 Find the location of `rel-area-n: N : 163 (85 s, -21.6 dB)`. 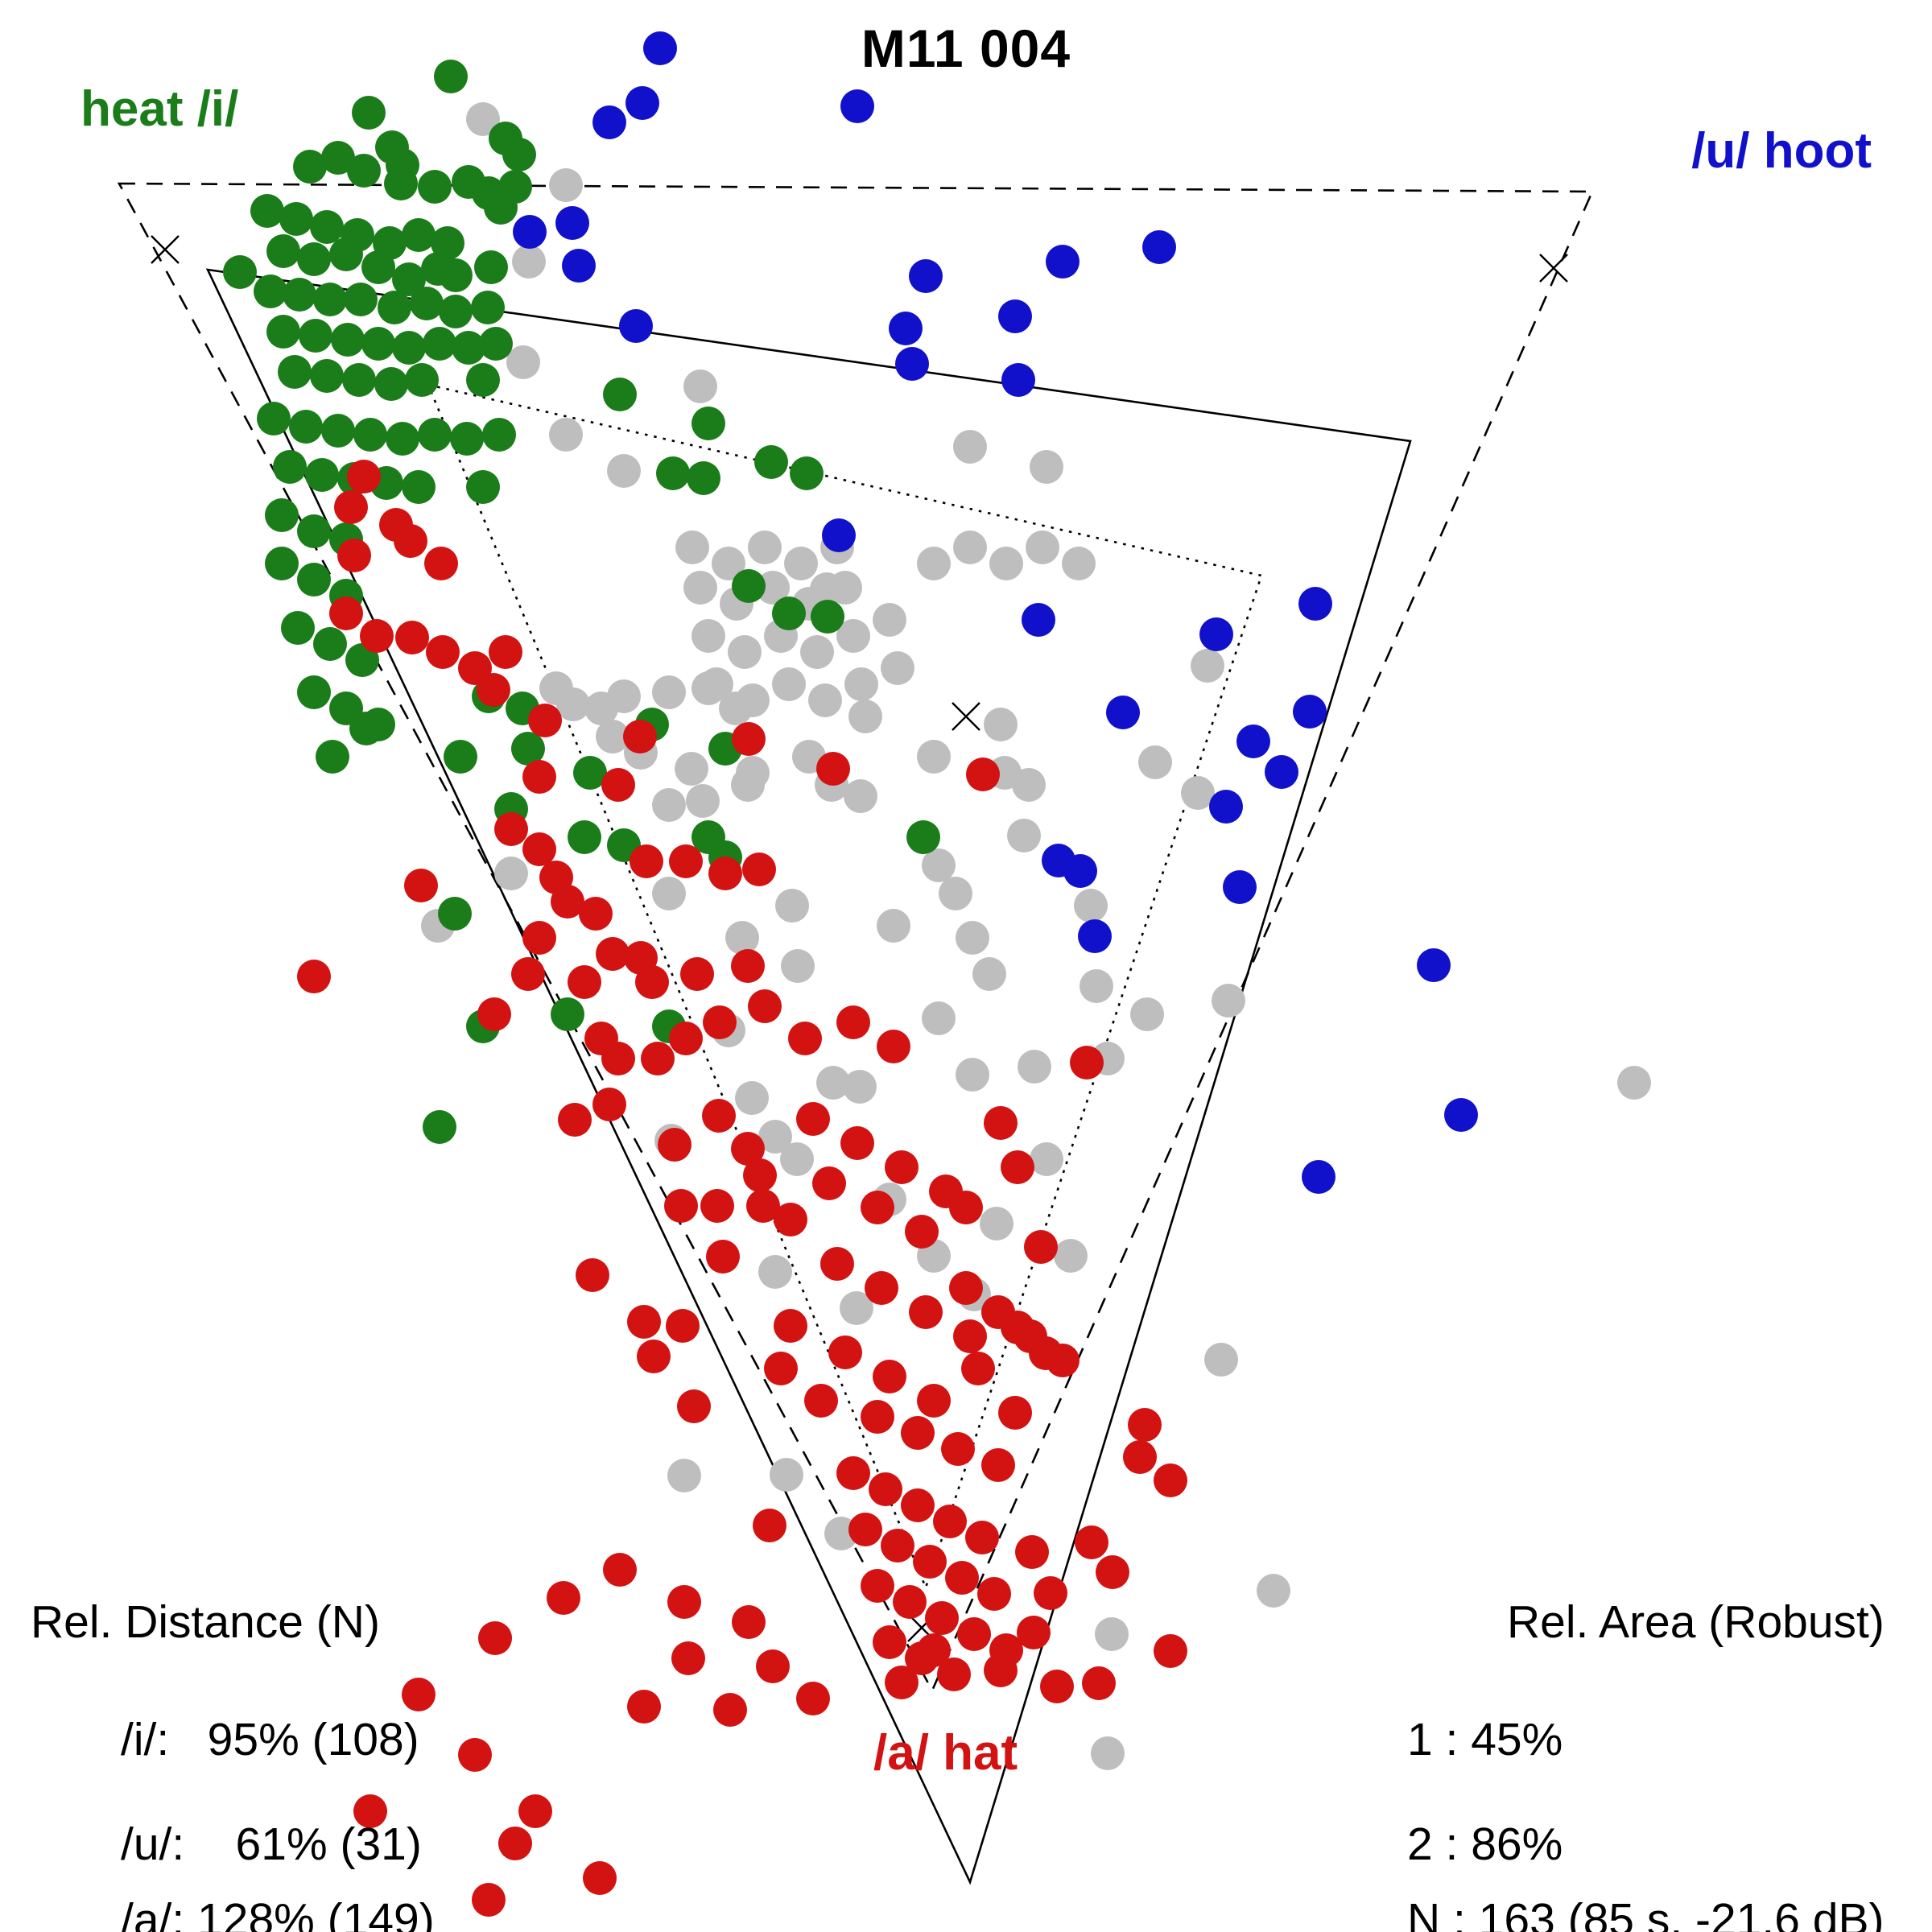

rel-area-n: N : 163 (85 s, -21.6 dB) is located at coordinates (1646, 1913).